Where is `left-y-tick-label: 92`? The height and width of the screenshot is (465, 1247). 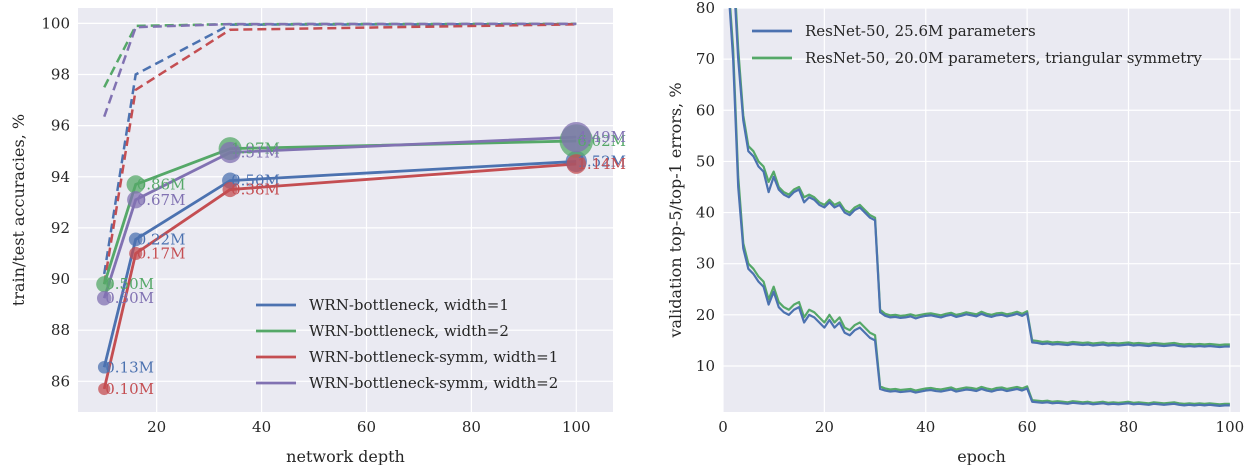
left-y-tick-label: 92 is located at coordinates (60, 228).